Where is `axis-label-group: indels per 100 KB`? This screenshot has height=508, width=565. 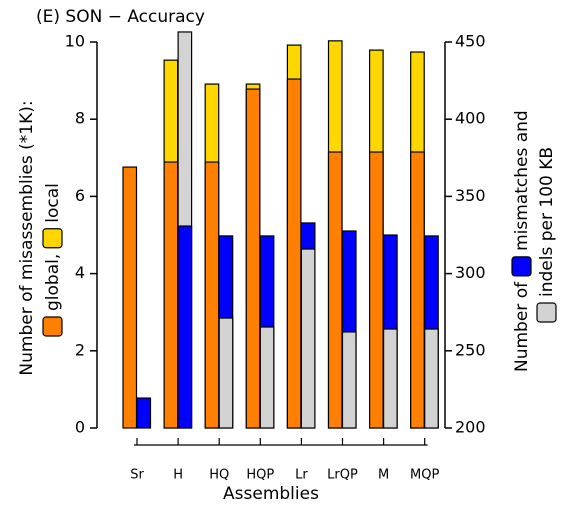
axis-label-group: indels per 100 KB is located at coordinates (546, 235).